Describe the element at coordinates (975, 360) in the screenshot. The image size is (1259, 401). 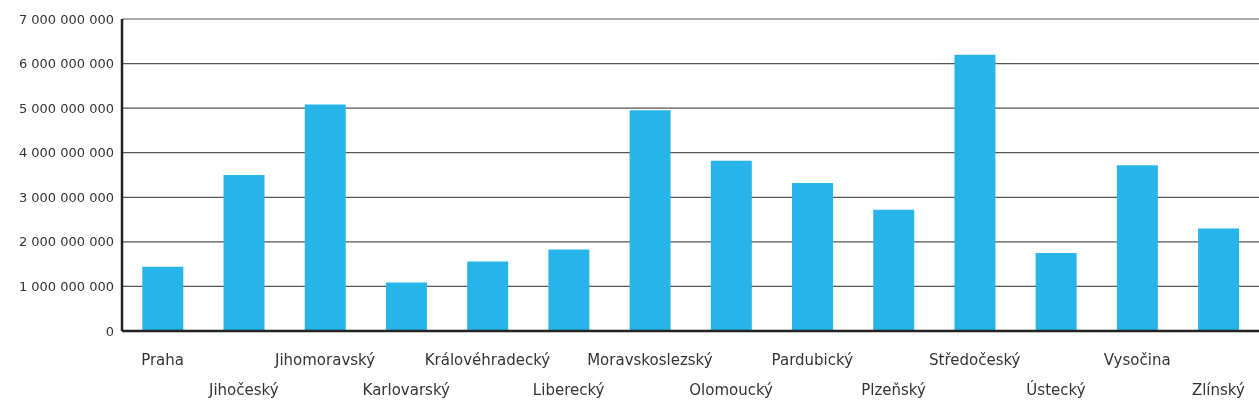
I see `x-tick-label: Středočeský` at that location.